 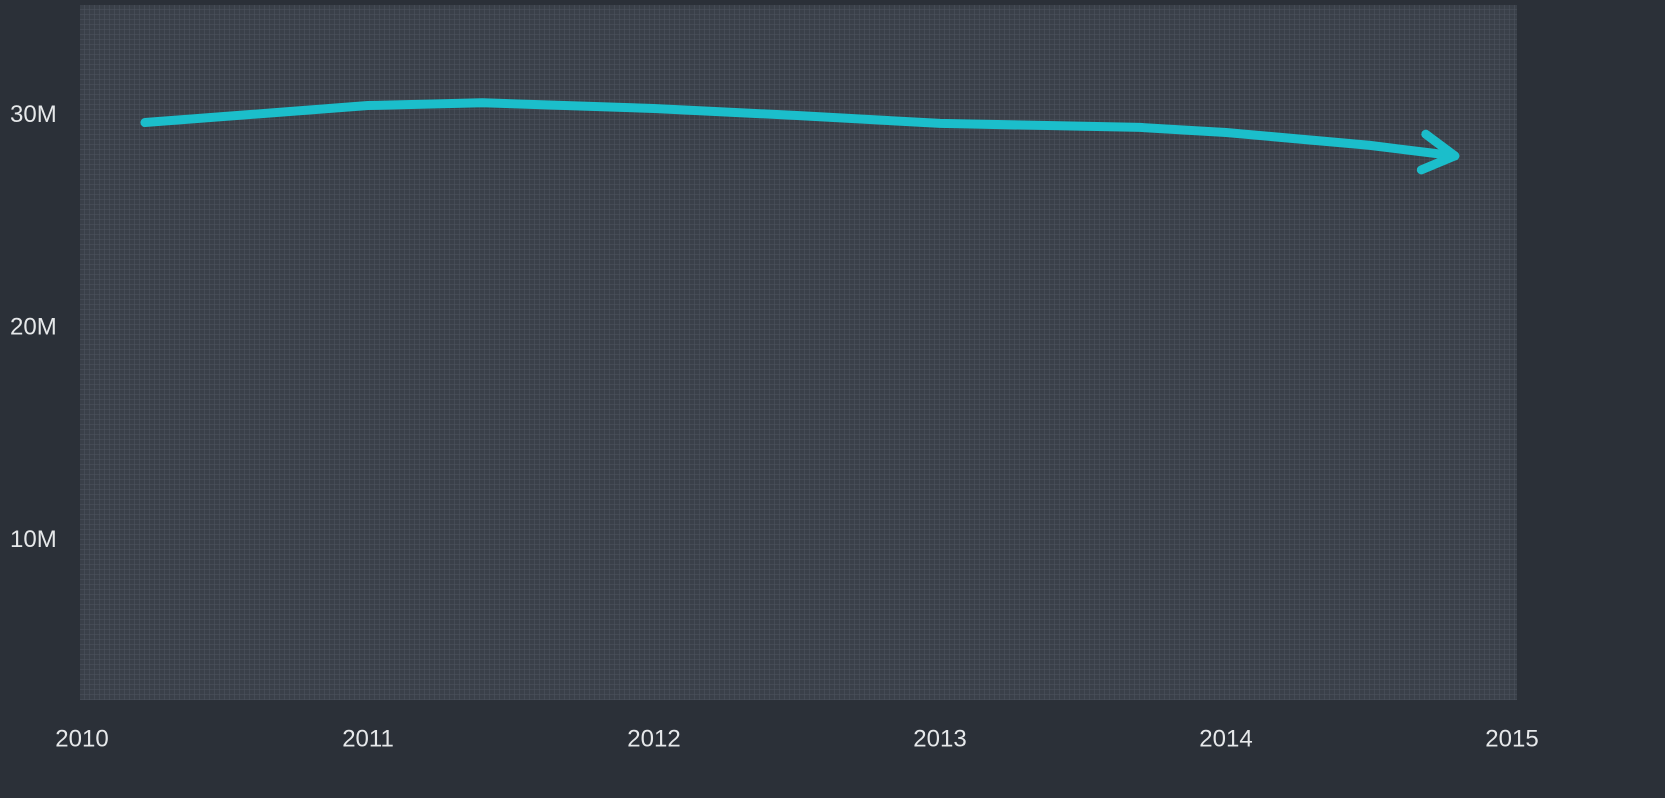 I want to click on y-tick-label: 20M, so click(x=33, y=326).